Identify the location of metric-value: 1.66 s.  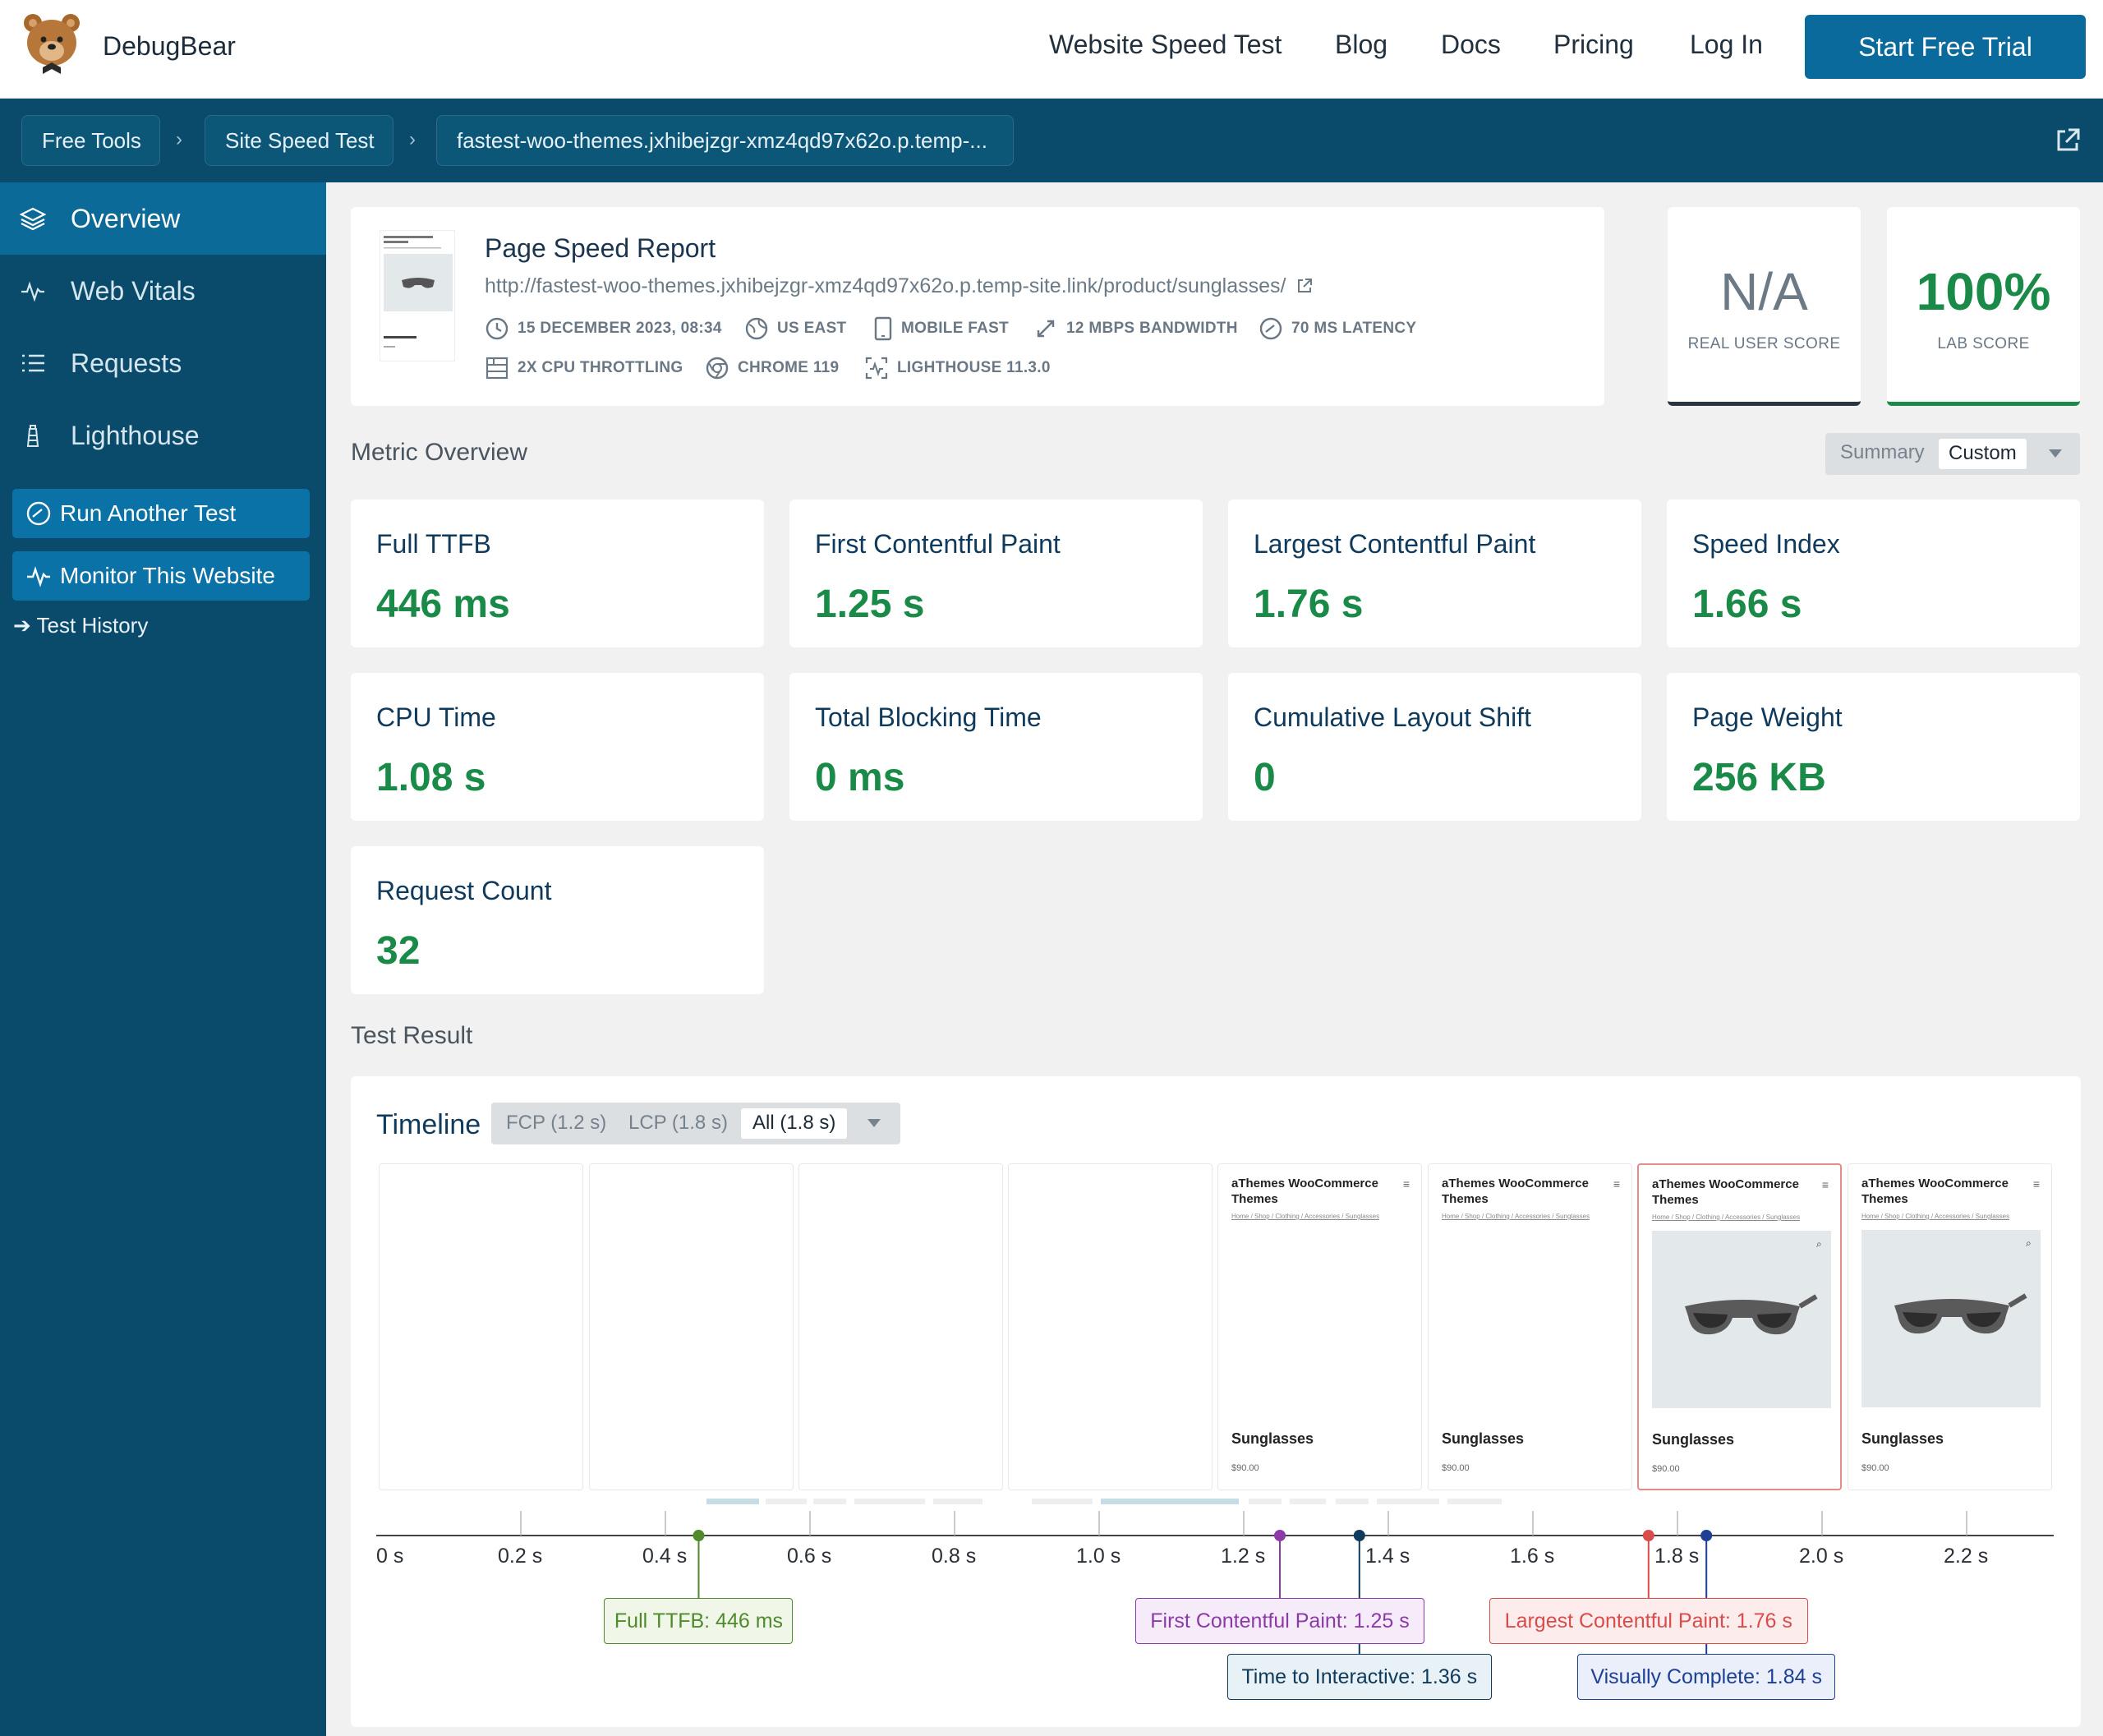
(1747, 605).